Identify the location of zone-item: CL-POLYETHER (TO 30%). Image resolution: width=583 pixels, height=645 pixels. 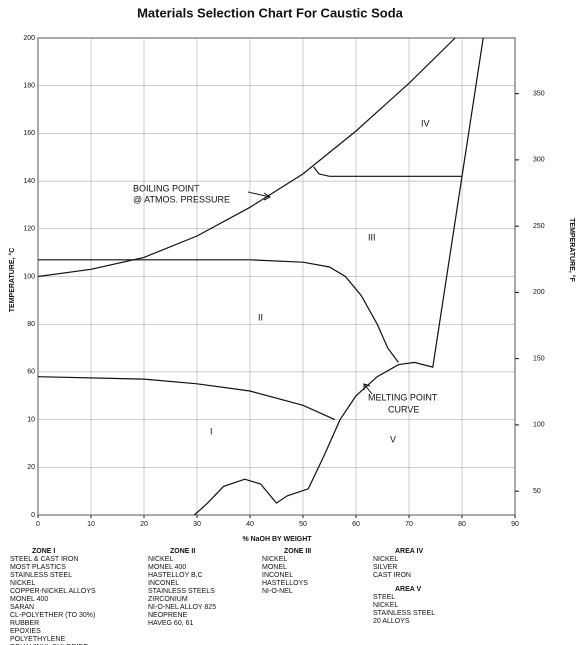
(52, 615).